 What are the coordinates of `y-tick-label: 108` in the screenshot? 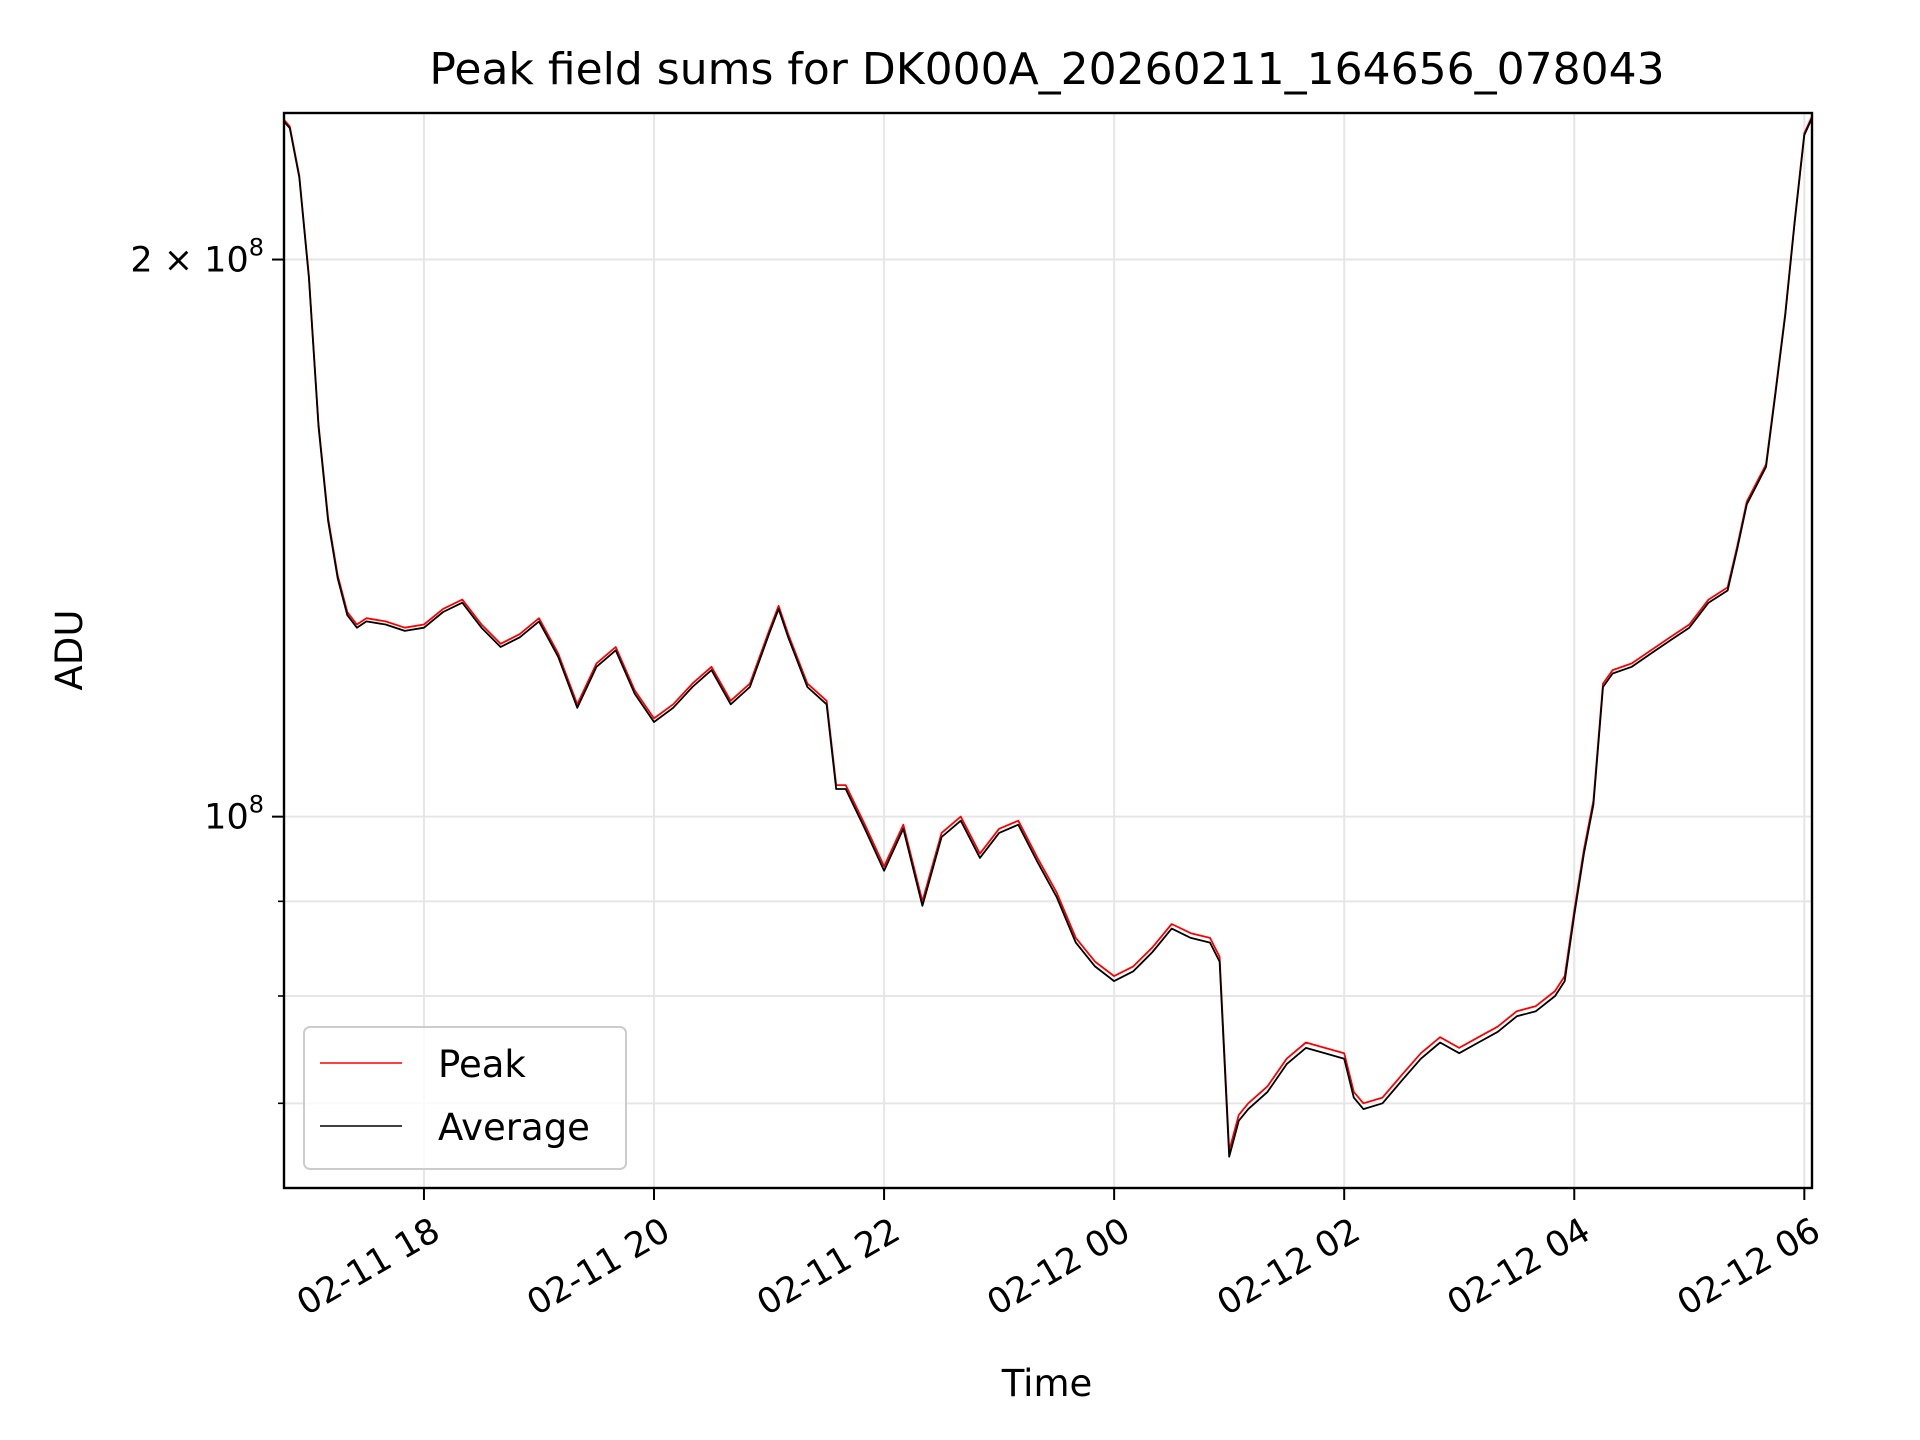 It's located at (234, 814).